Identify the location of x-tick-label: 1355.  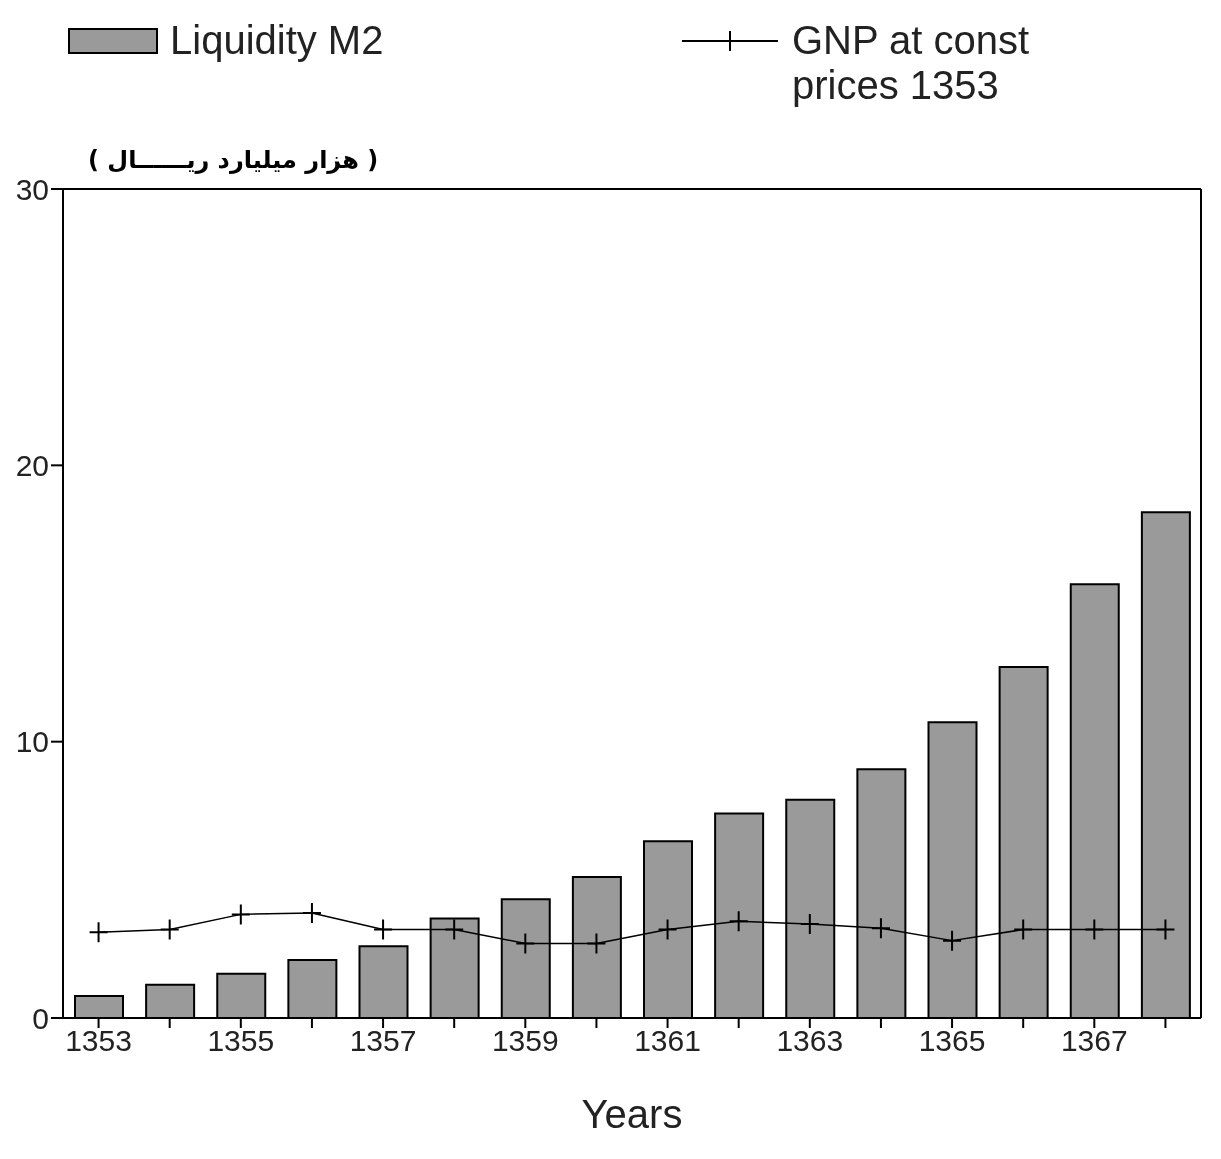
(241, 1041).